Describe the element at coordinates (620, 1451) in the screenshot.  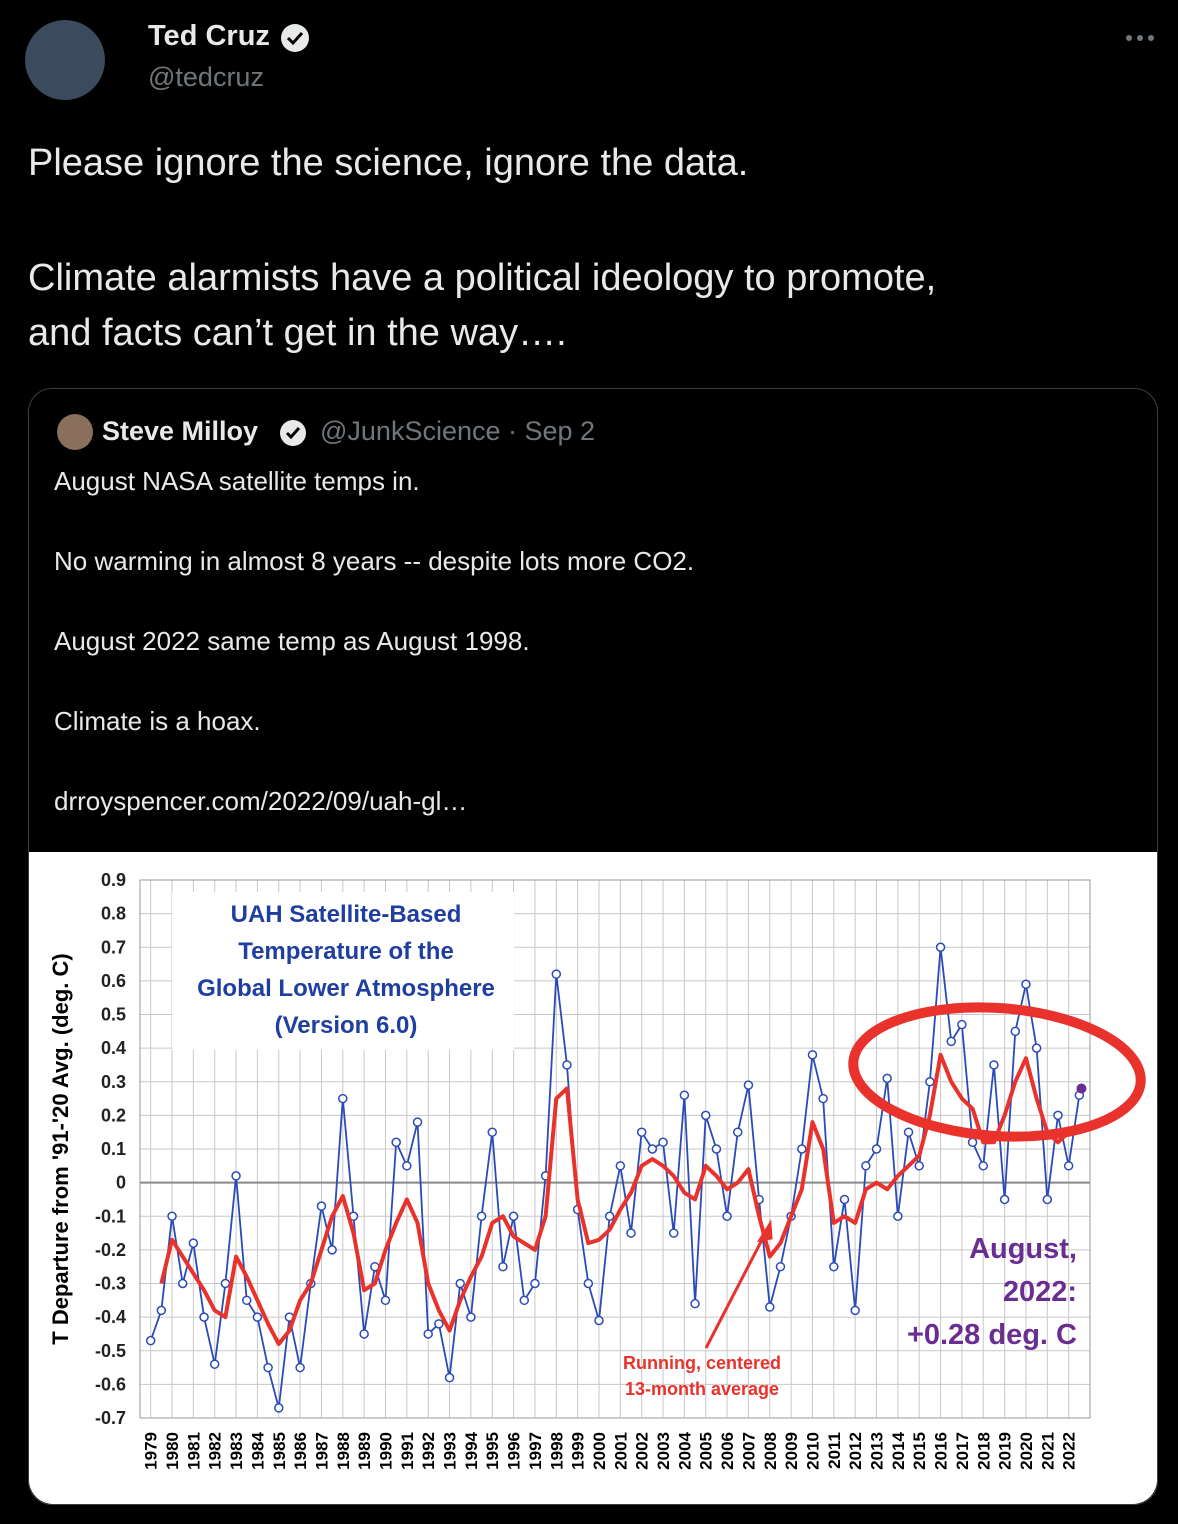
I see `x-tick-label: 2001` at that location.